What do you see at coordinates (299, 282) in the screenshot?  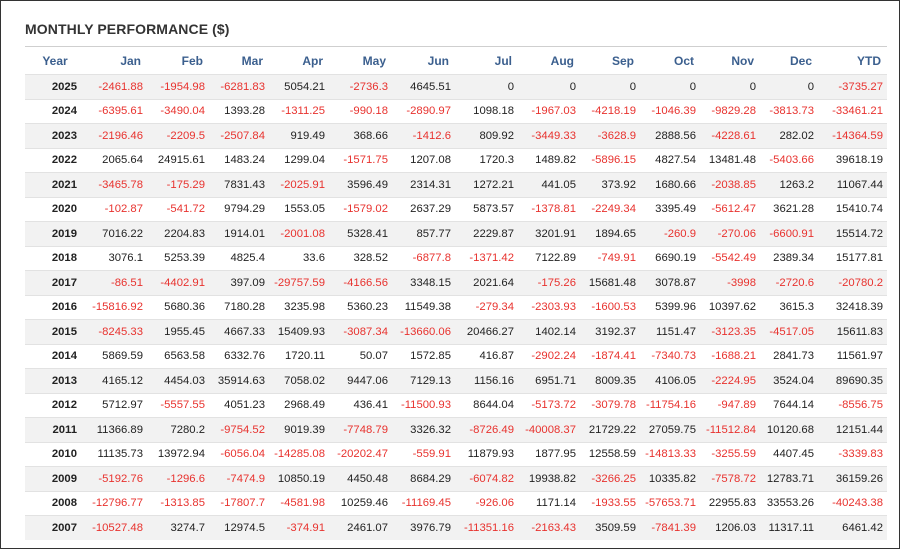 I see `cell-apr: -29757.59` at bounding box center [299, 282].